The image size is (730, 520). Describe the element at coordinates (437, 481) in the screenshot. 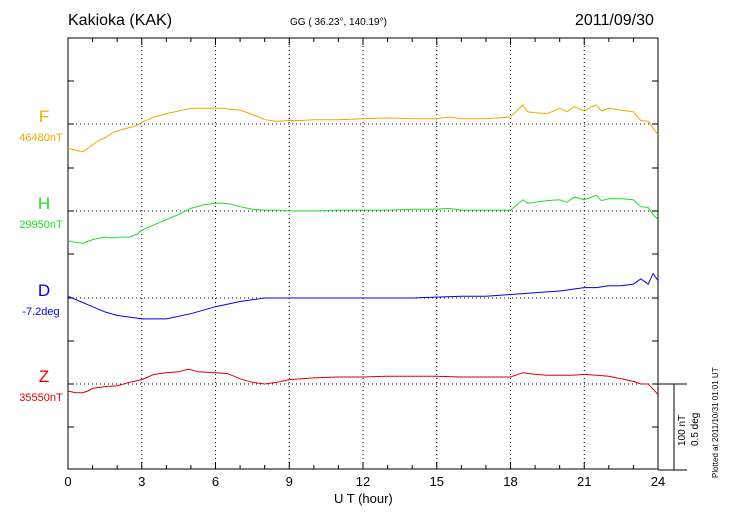

I see `x-tick-label: 15` at that location.